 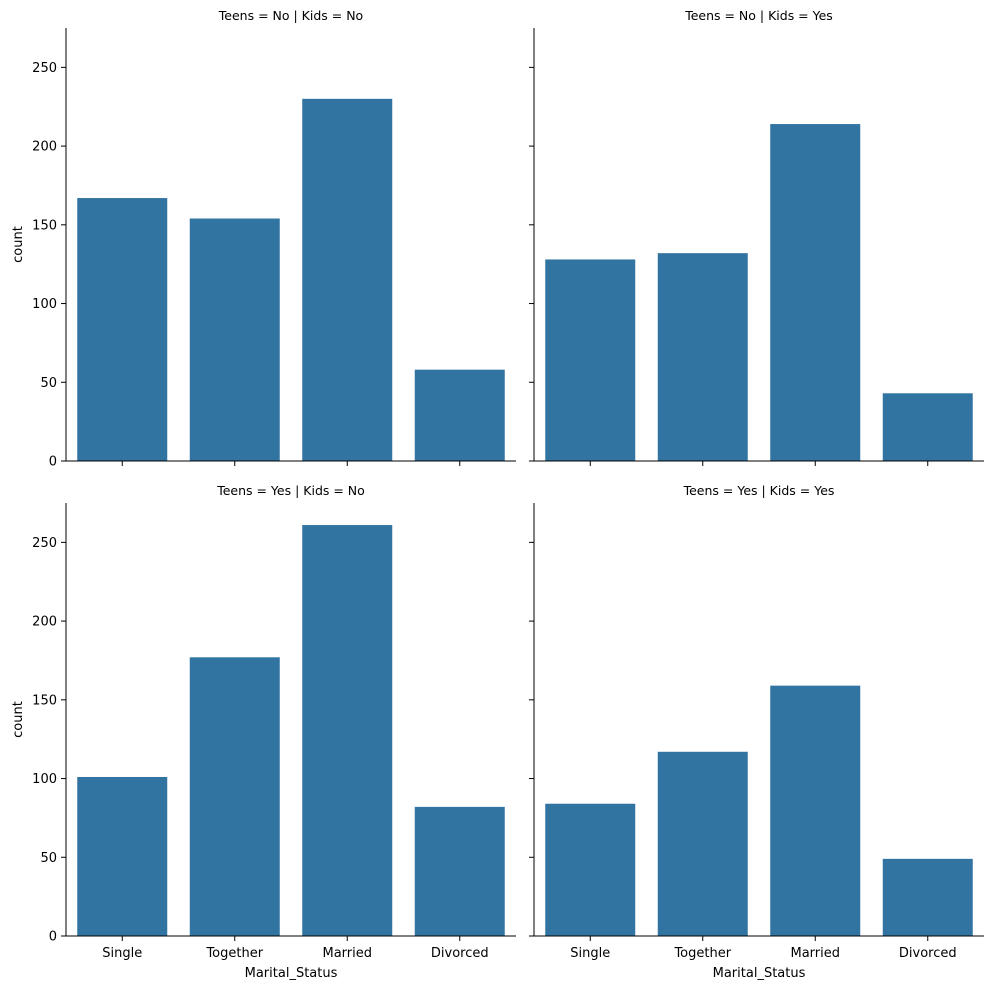 What do you see at coordinates (290, 490) in the screenshot?
I see `panel-title: Teens = Yes | Kids = No` at bounding box center [290, 490].